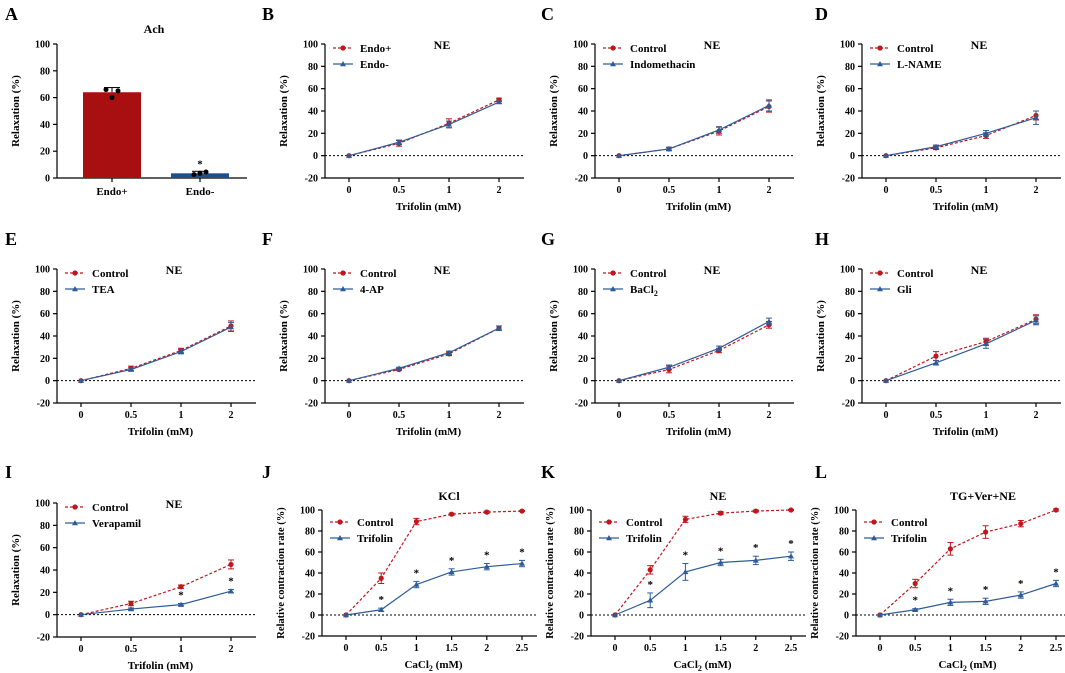  What do you see at coordinates (181, 415) in the screenshot?
I see `x-tick-label: 1` at bounding box center [181, 415].